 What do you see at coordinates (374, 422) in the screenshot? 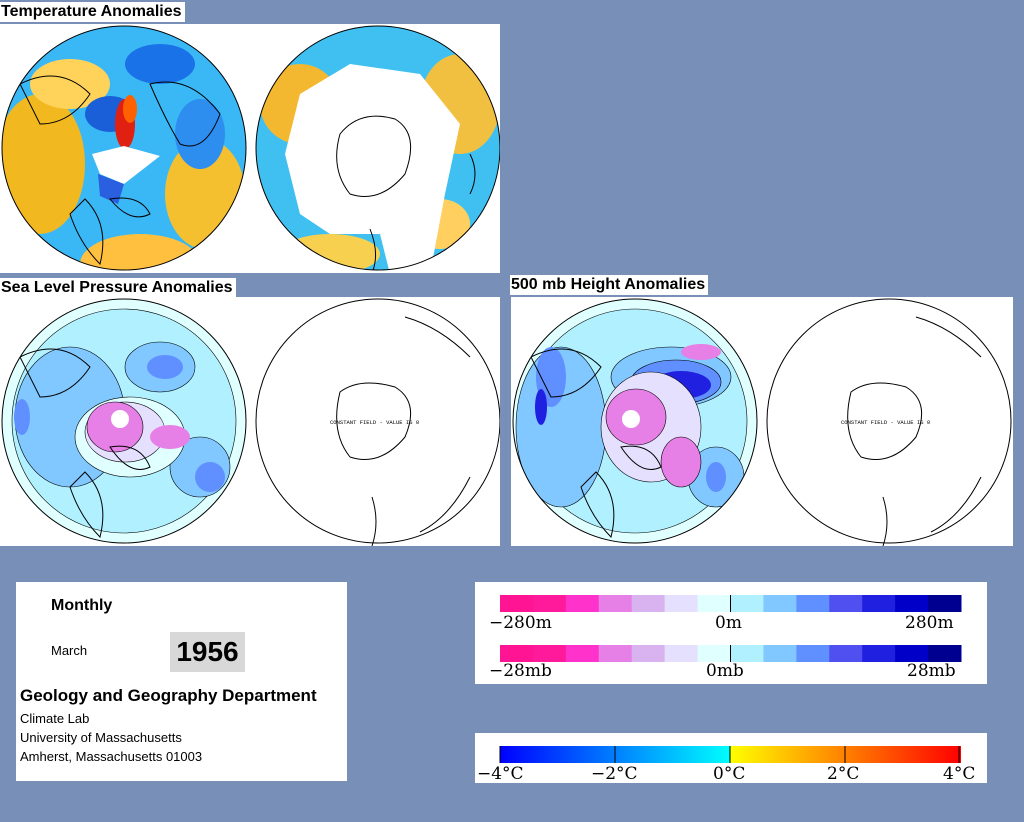
I see `slp-constant-field-label: CONSTANT FIELD - VALUE IS 0` at bounding box center [374, 422].